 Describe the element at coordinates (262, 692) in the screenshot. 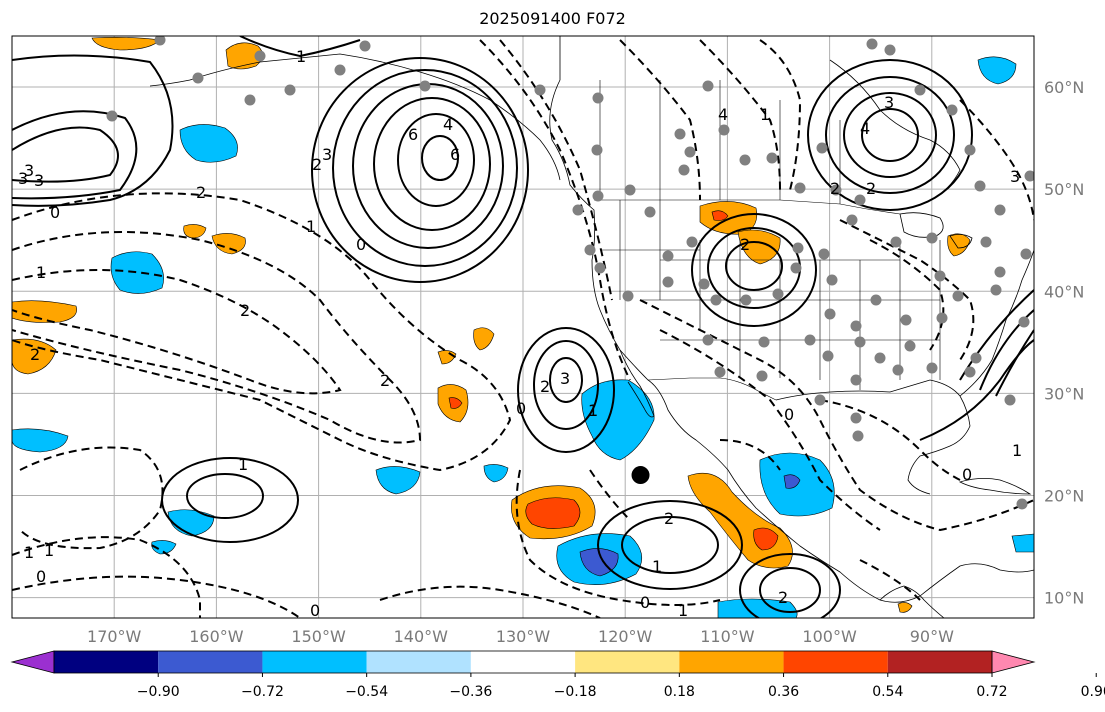

I see `colorbar-tick-label: −0.72` at that location.